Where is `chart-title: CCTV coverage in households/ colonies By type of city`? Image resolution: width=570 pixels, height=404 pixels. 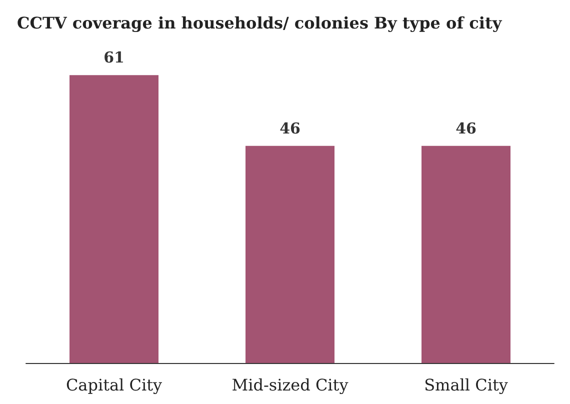
chart-title: CCTV coverage in households/ colonies By type of city is located at coordinates (259, 23).